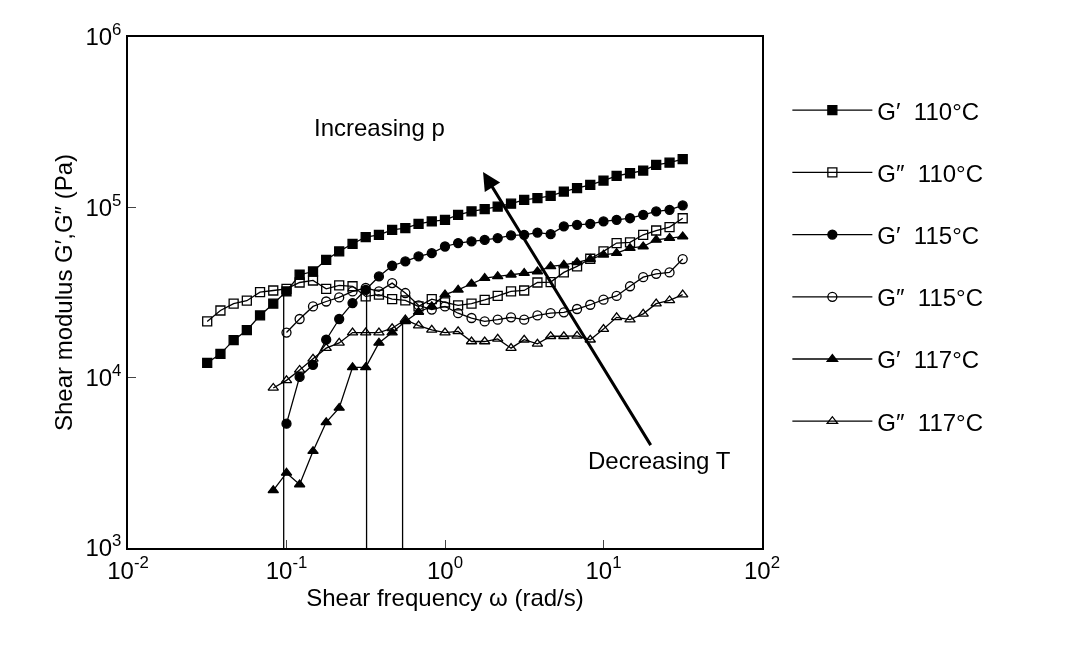 The image size is (1073, 651). I want to click on x-tick-label: 10$^{-1}$, so click(286, 568).